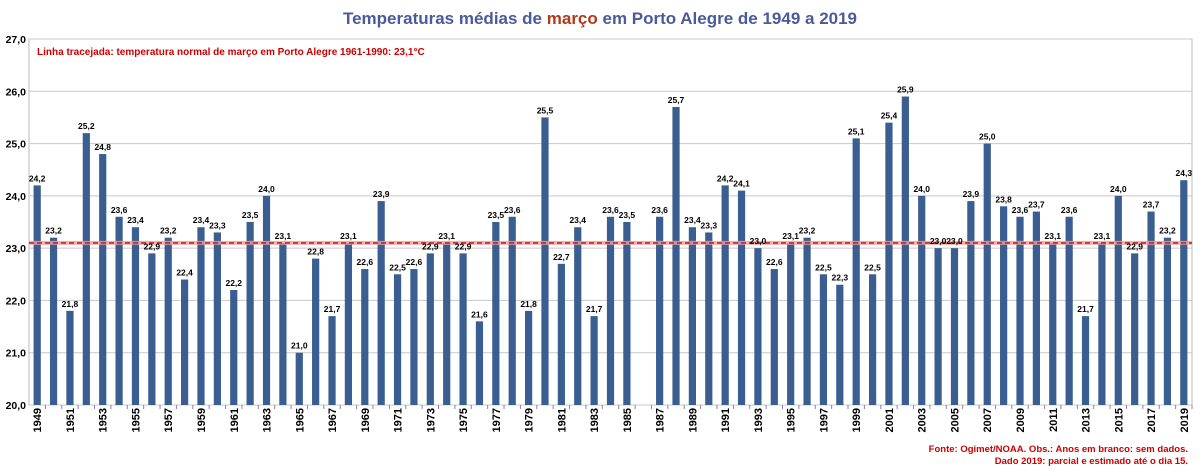 The width and height of the screenshot is (1200, 470). What do you see at coordinates (595, 420) in the screenshot?
I see `x-tick-label: 1983` at bounding box center [595, 420].